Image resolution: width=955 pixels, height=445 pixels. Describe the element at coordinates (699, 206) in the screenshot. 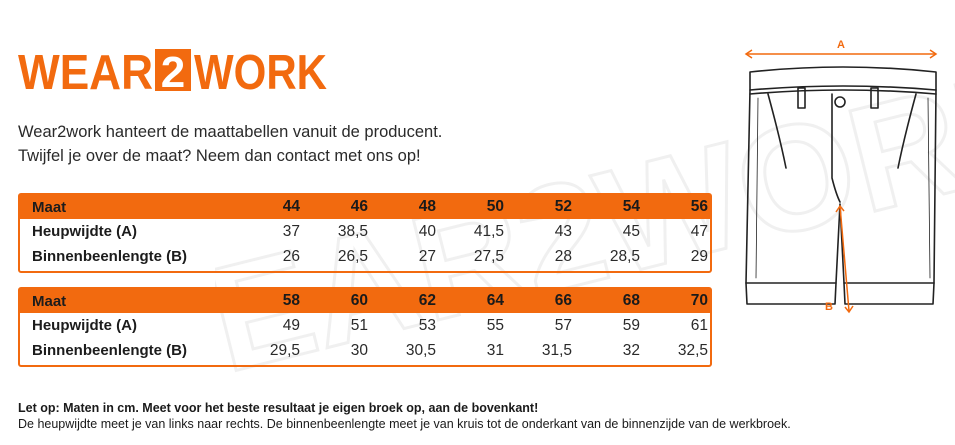

I see `size-cell: 56` at that location.